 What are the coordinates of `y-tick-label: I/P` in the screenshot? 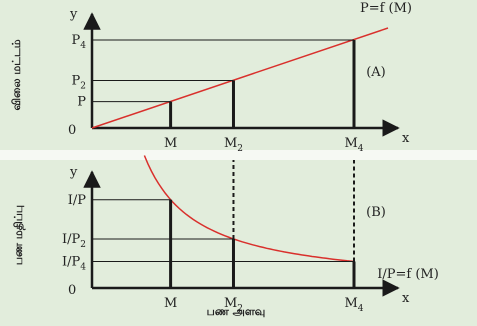 It's located at (77, 200).